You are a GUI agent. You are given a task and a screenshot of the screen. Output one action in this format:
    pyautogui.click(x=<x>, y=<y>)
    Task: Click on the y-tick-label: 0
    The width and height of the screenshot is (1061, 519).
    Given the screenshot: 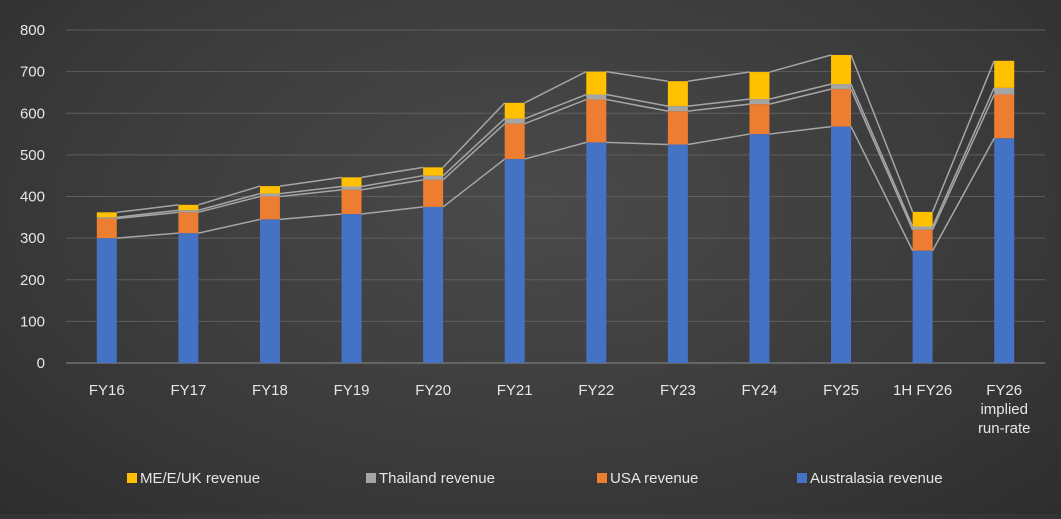 What is the action you would take?
    pyautogui.click(x=41, y=363)
    